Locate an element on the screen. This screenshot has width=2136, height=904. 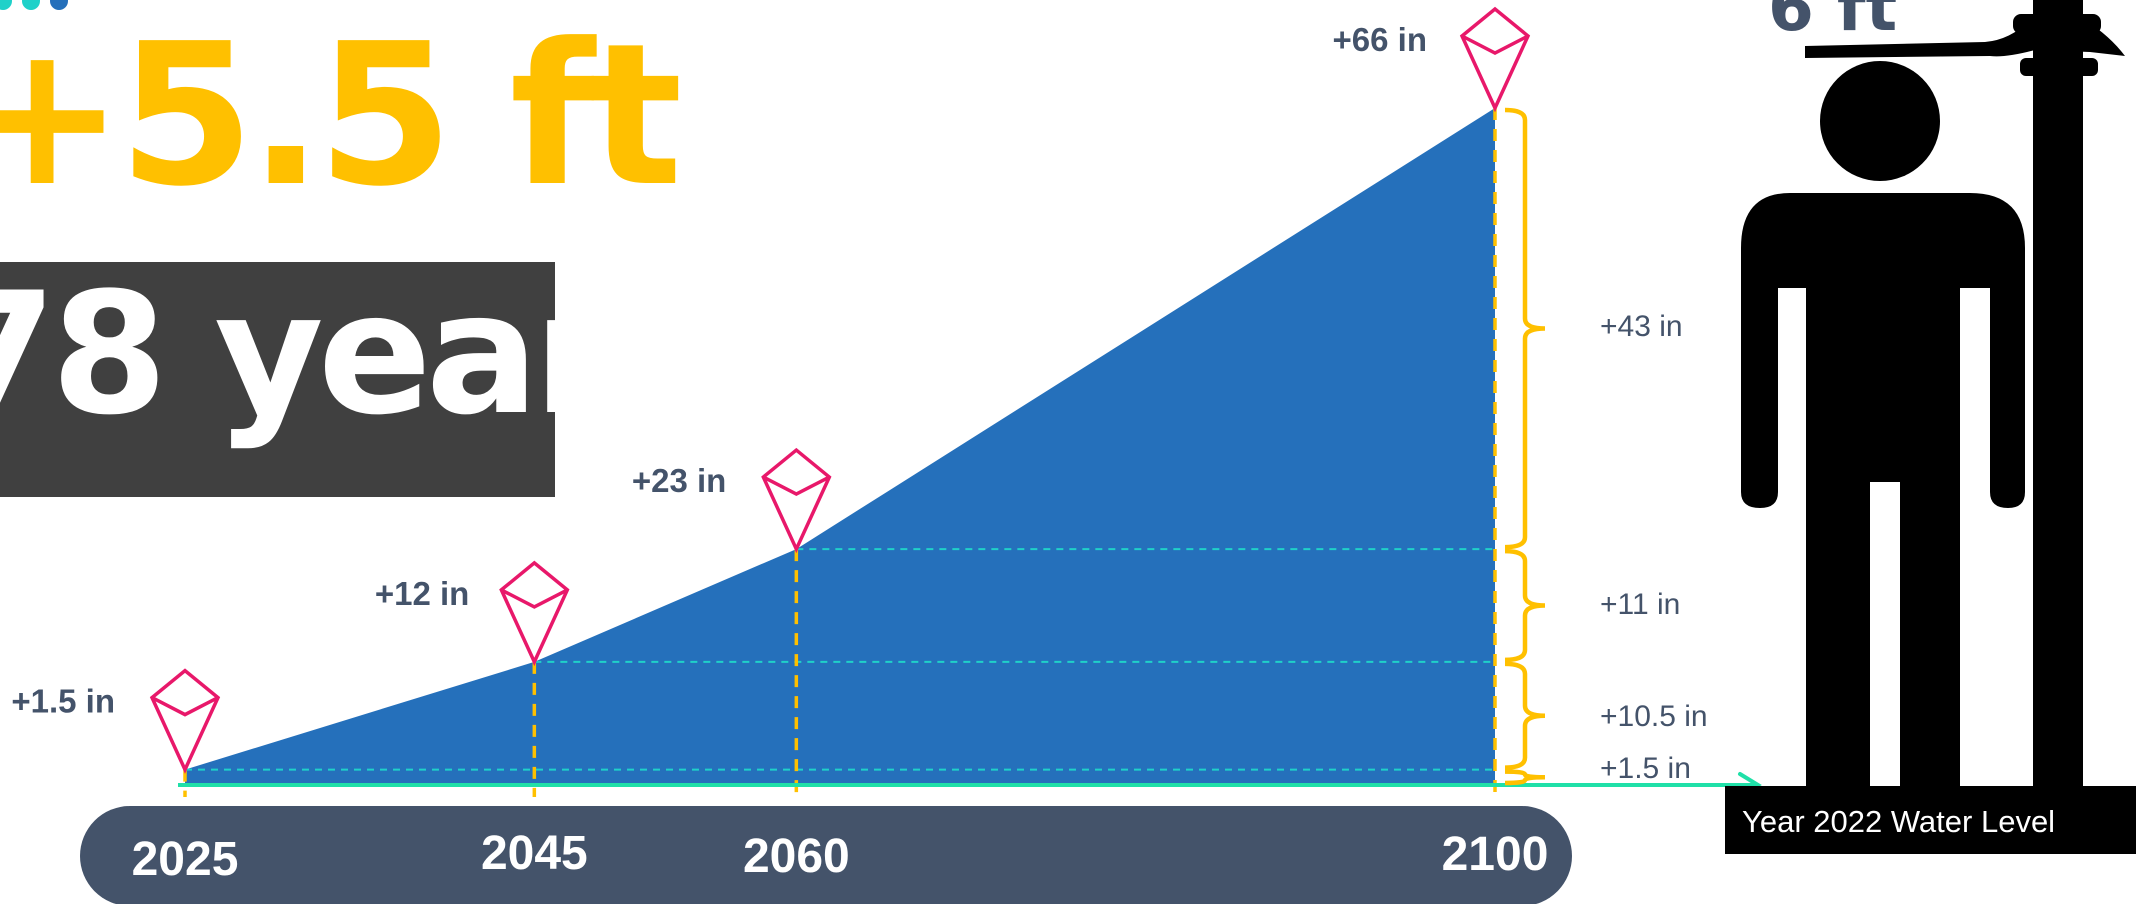
gauge-pole is located at coordinates (2058, 393).